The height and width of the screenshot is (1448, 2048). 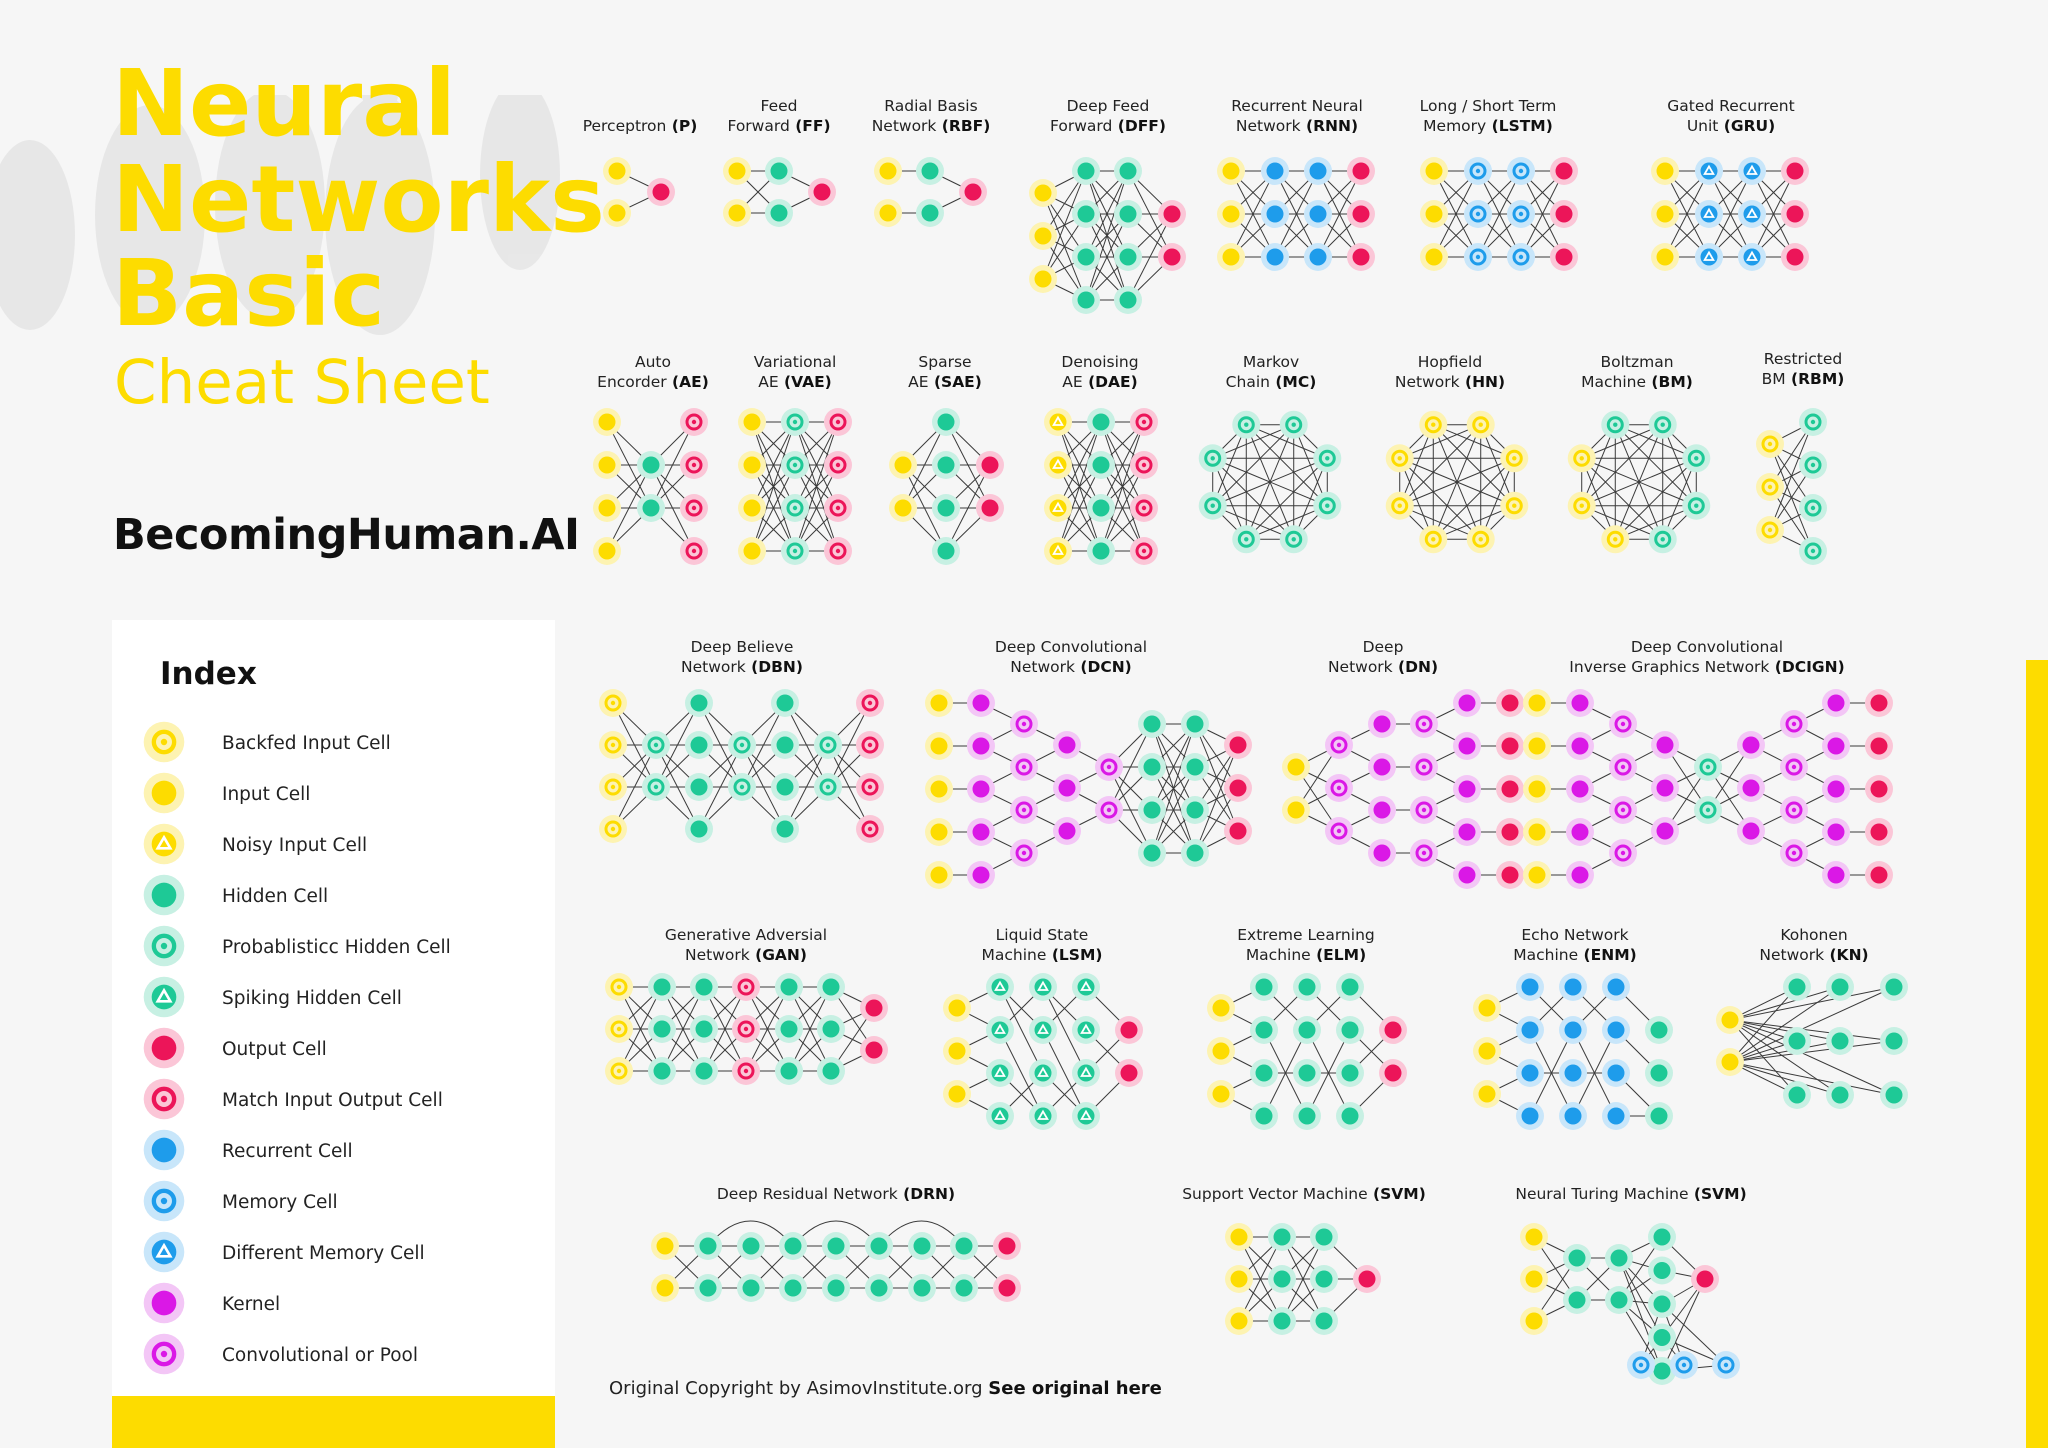 I want to click on label-bm: Boltzman Machine (BM), so click(x=1637, y=372).